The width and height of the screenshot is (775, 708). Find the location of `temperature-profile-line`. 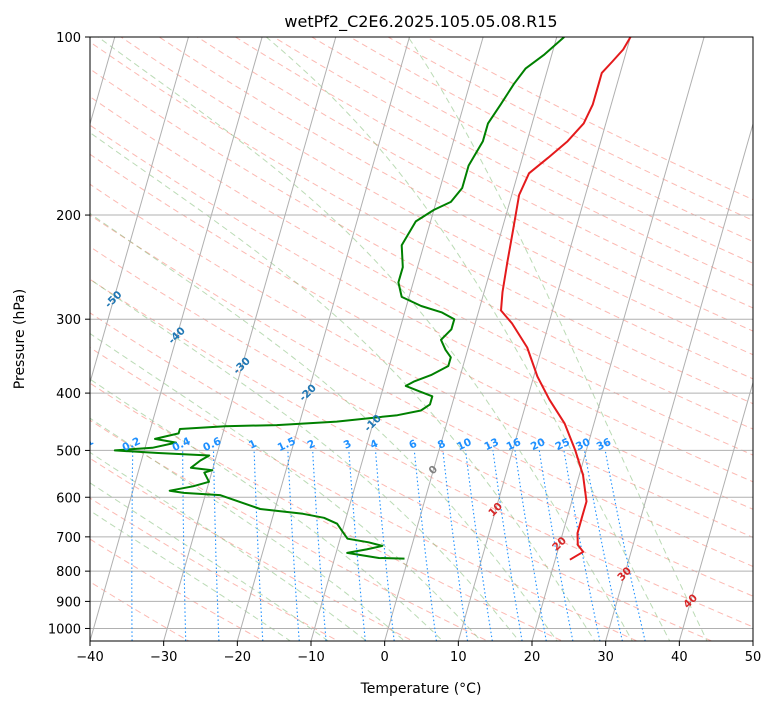

temperature-profile-line is located at coordinates (566, 299).